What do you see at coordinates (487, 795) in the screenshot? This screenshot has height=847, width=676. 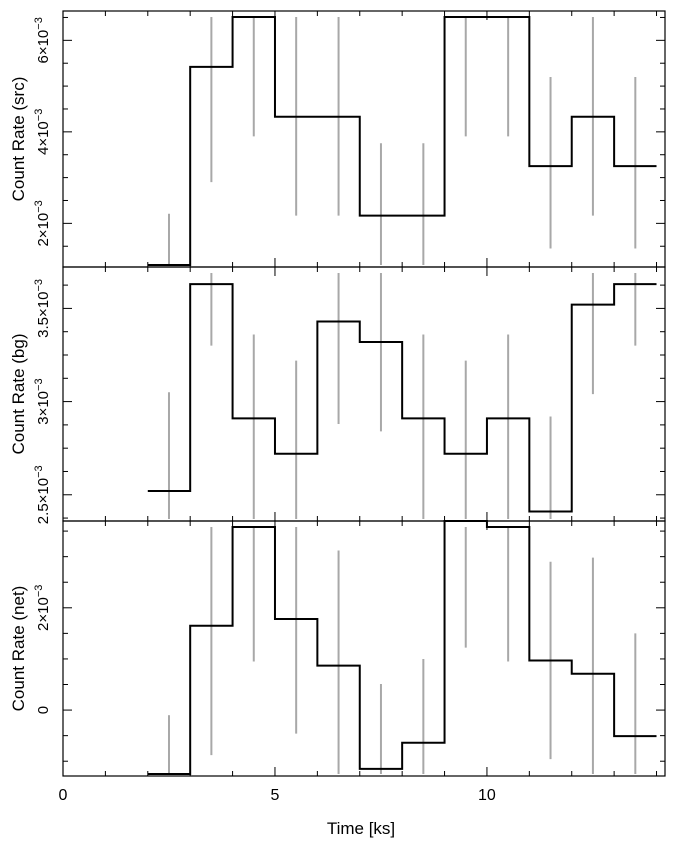 I see `x-tick-label: 10` at bounding box center [487, 795].